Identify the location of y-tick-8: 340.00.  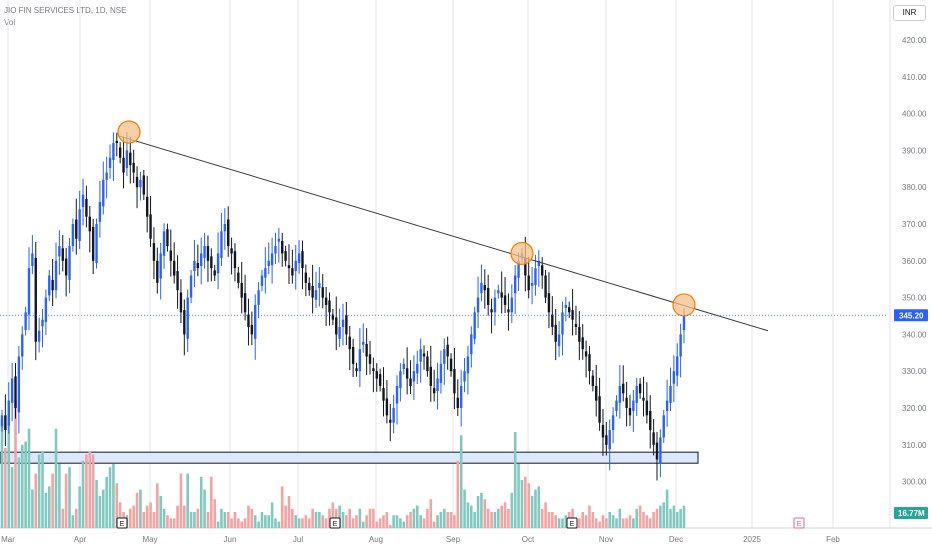
(914, 334).